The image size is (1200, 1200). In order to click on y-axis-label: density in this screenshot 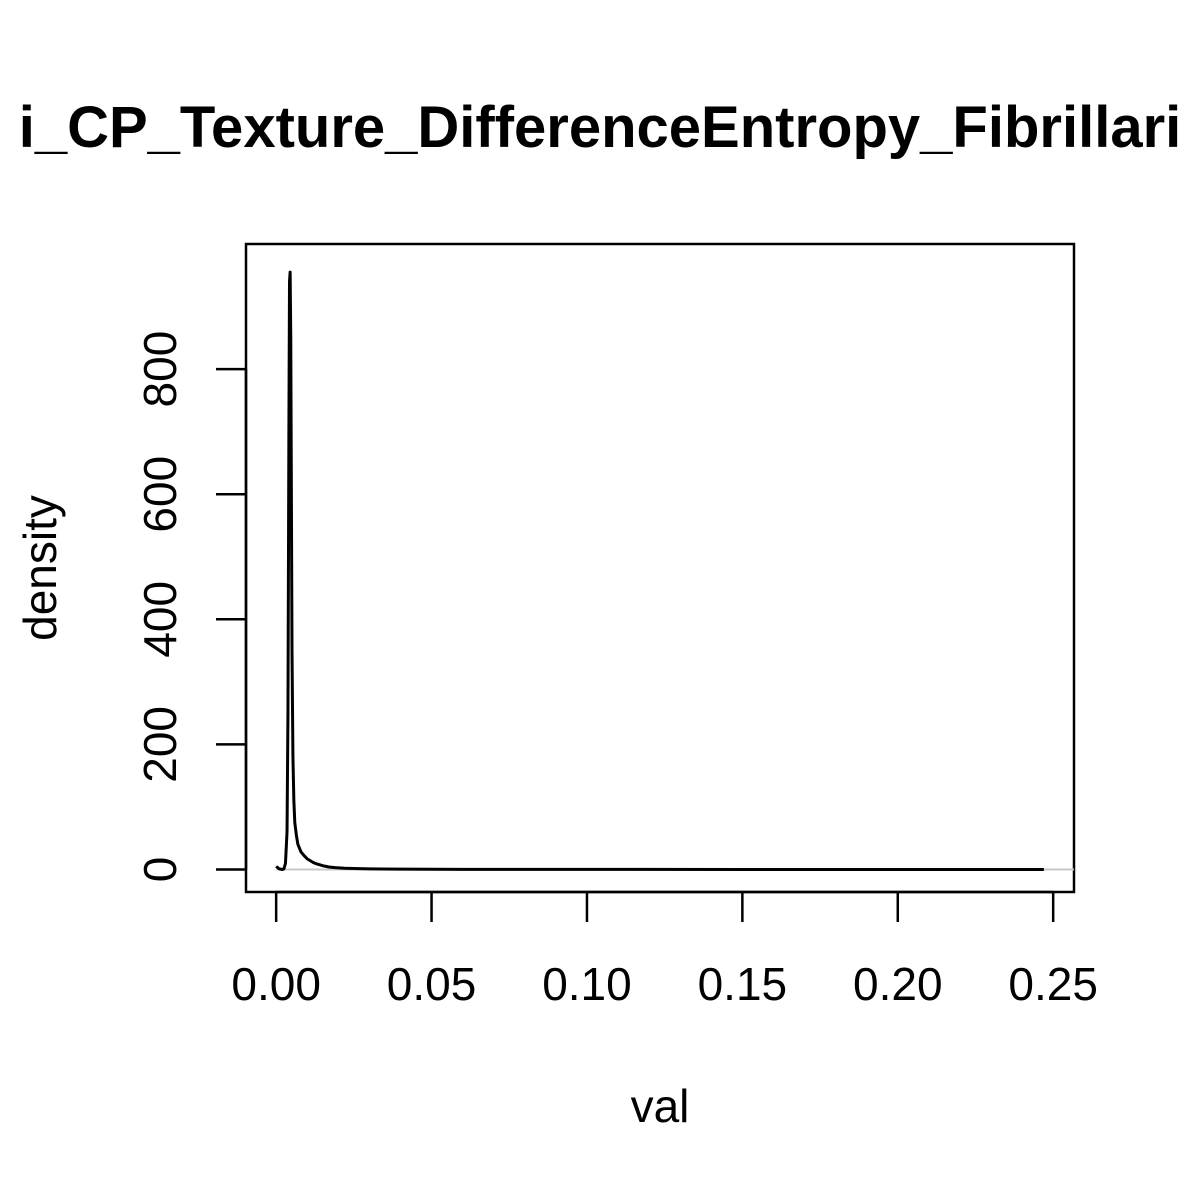, I will do `click(40, 568)`.